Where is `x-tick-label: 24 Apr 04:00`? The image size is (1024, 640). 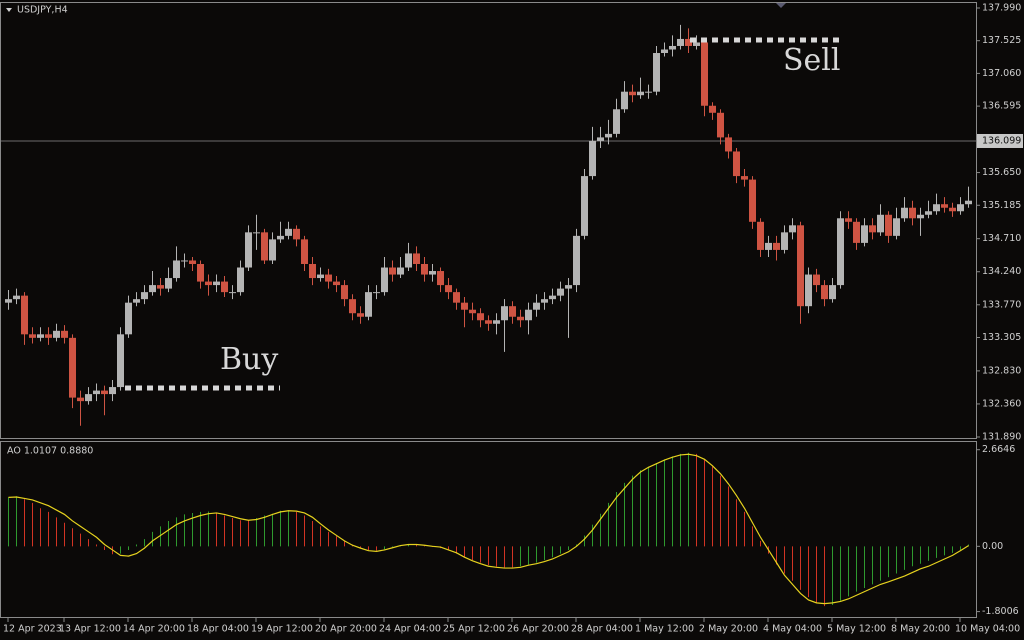 x-tick-label: 24 Apr 04:00 is located at coordinates (410, 629).